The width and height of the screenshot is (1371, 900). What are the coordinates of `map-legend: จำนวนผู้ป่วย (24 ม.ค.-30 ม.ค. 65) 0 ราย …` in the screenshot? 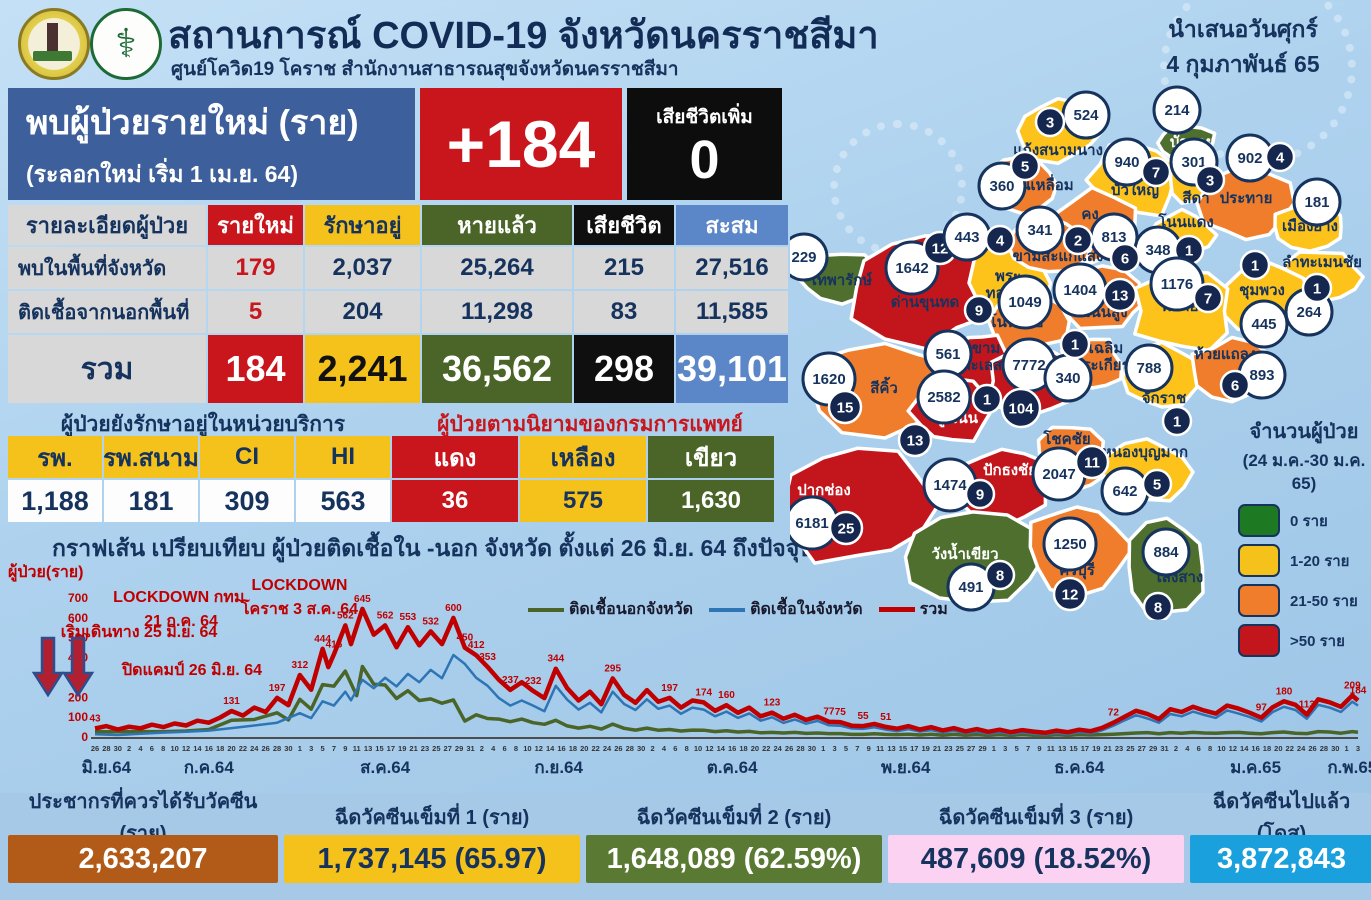 It's located at (1304, 539).